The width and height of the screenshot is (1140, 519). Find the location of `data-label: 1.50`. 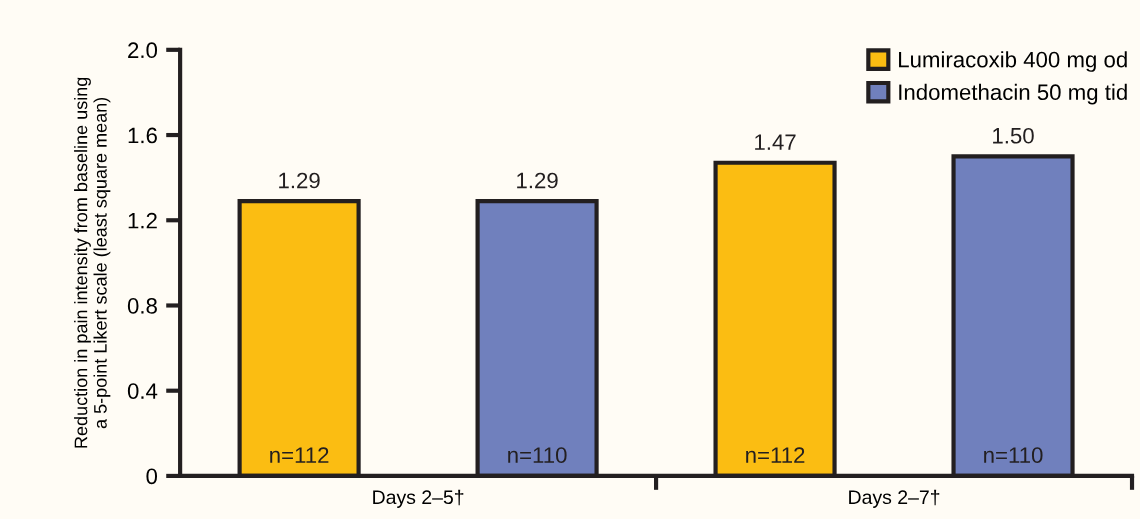

data-label: 1.50 is located at coordinates (1013, 135).